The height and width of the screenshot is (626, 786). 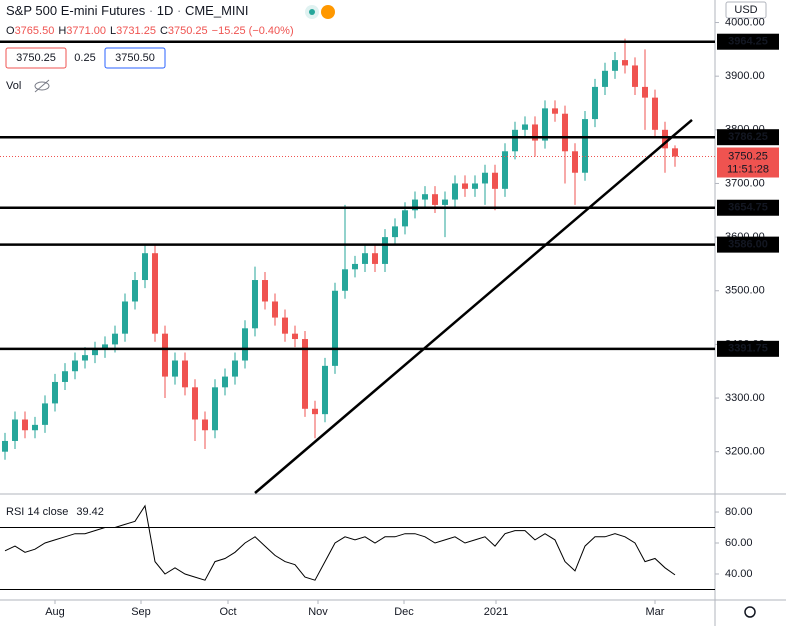 What do you see at coordinates (37, 512) in the screenshot?
I see `rsi-name: RSI 14 close` at bounding box center [37, 512].